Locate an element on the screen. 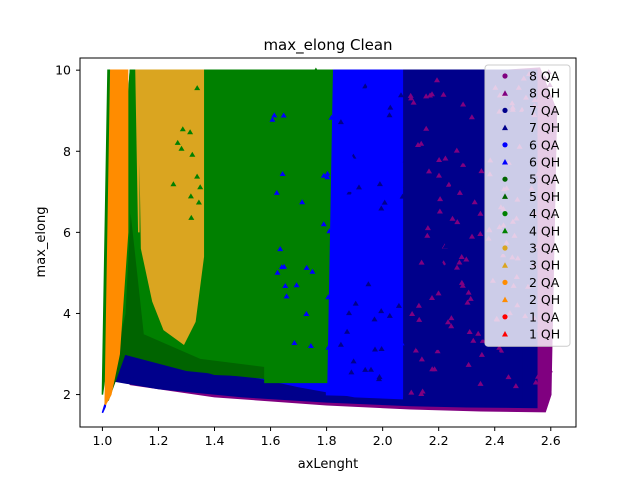 The height and width of the screenshot is (480, 640). legend-label: 1 QA is located at coordinates (544, 316).